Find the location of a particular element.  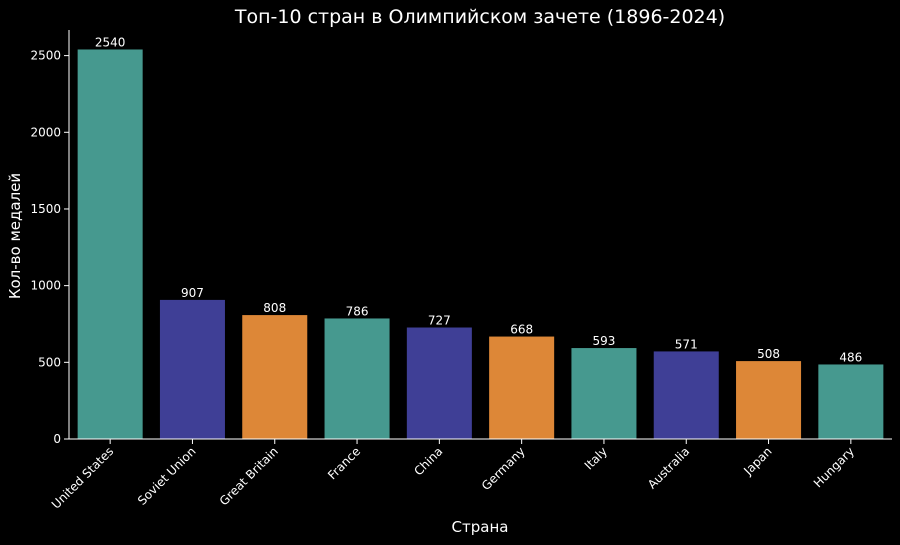

y-tick-label: 2500 is located at coordinates (45, 56).